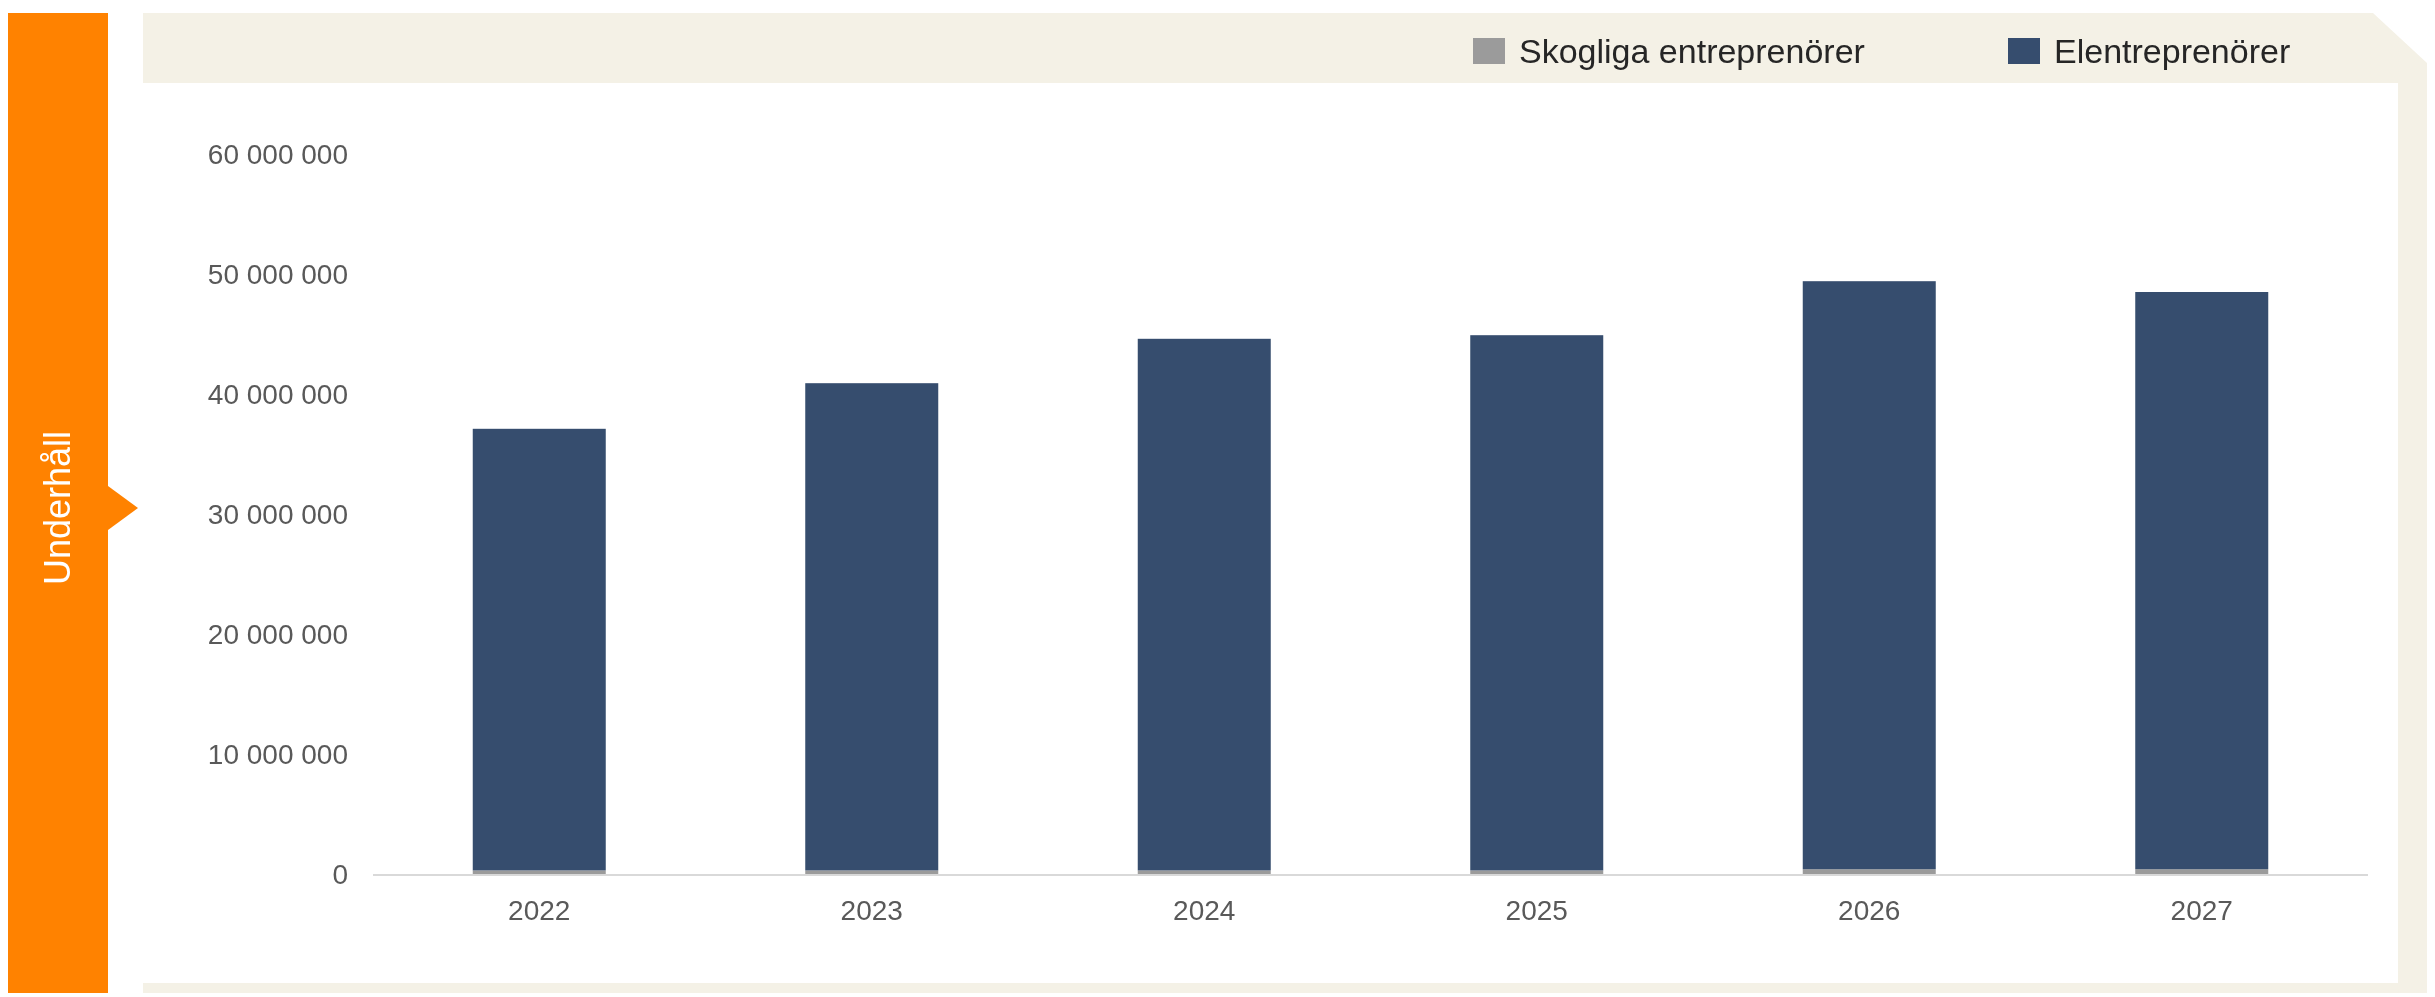 The height and width of the screenshot is (997, 2435). Describe the element at coordinates (340, 874) in the screenshot. I see `y-tick-label: 0` at that location.